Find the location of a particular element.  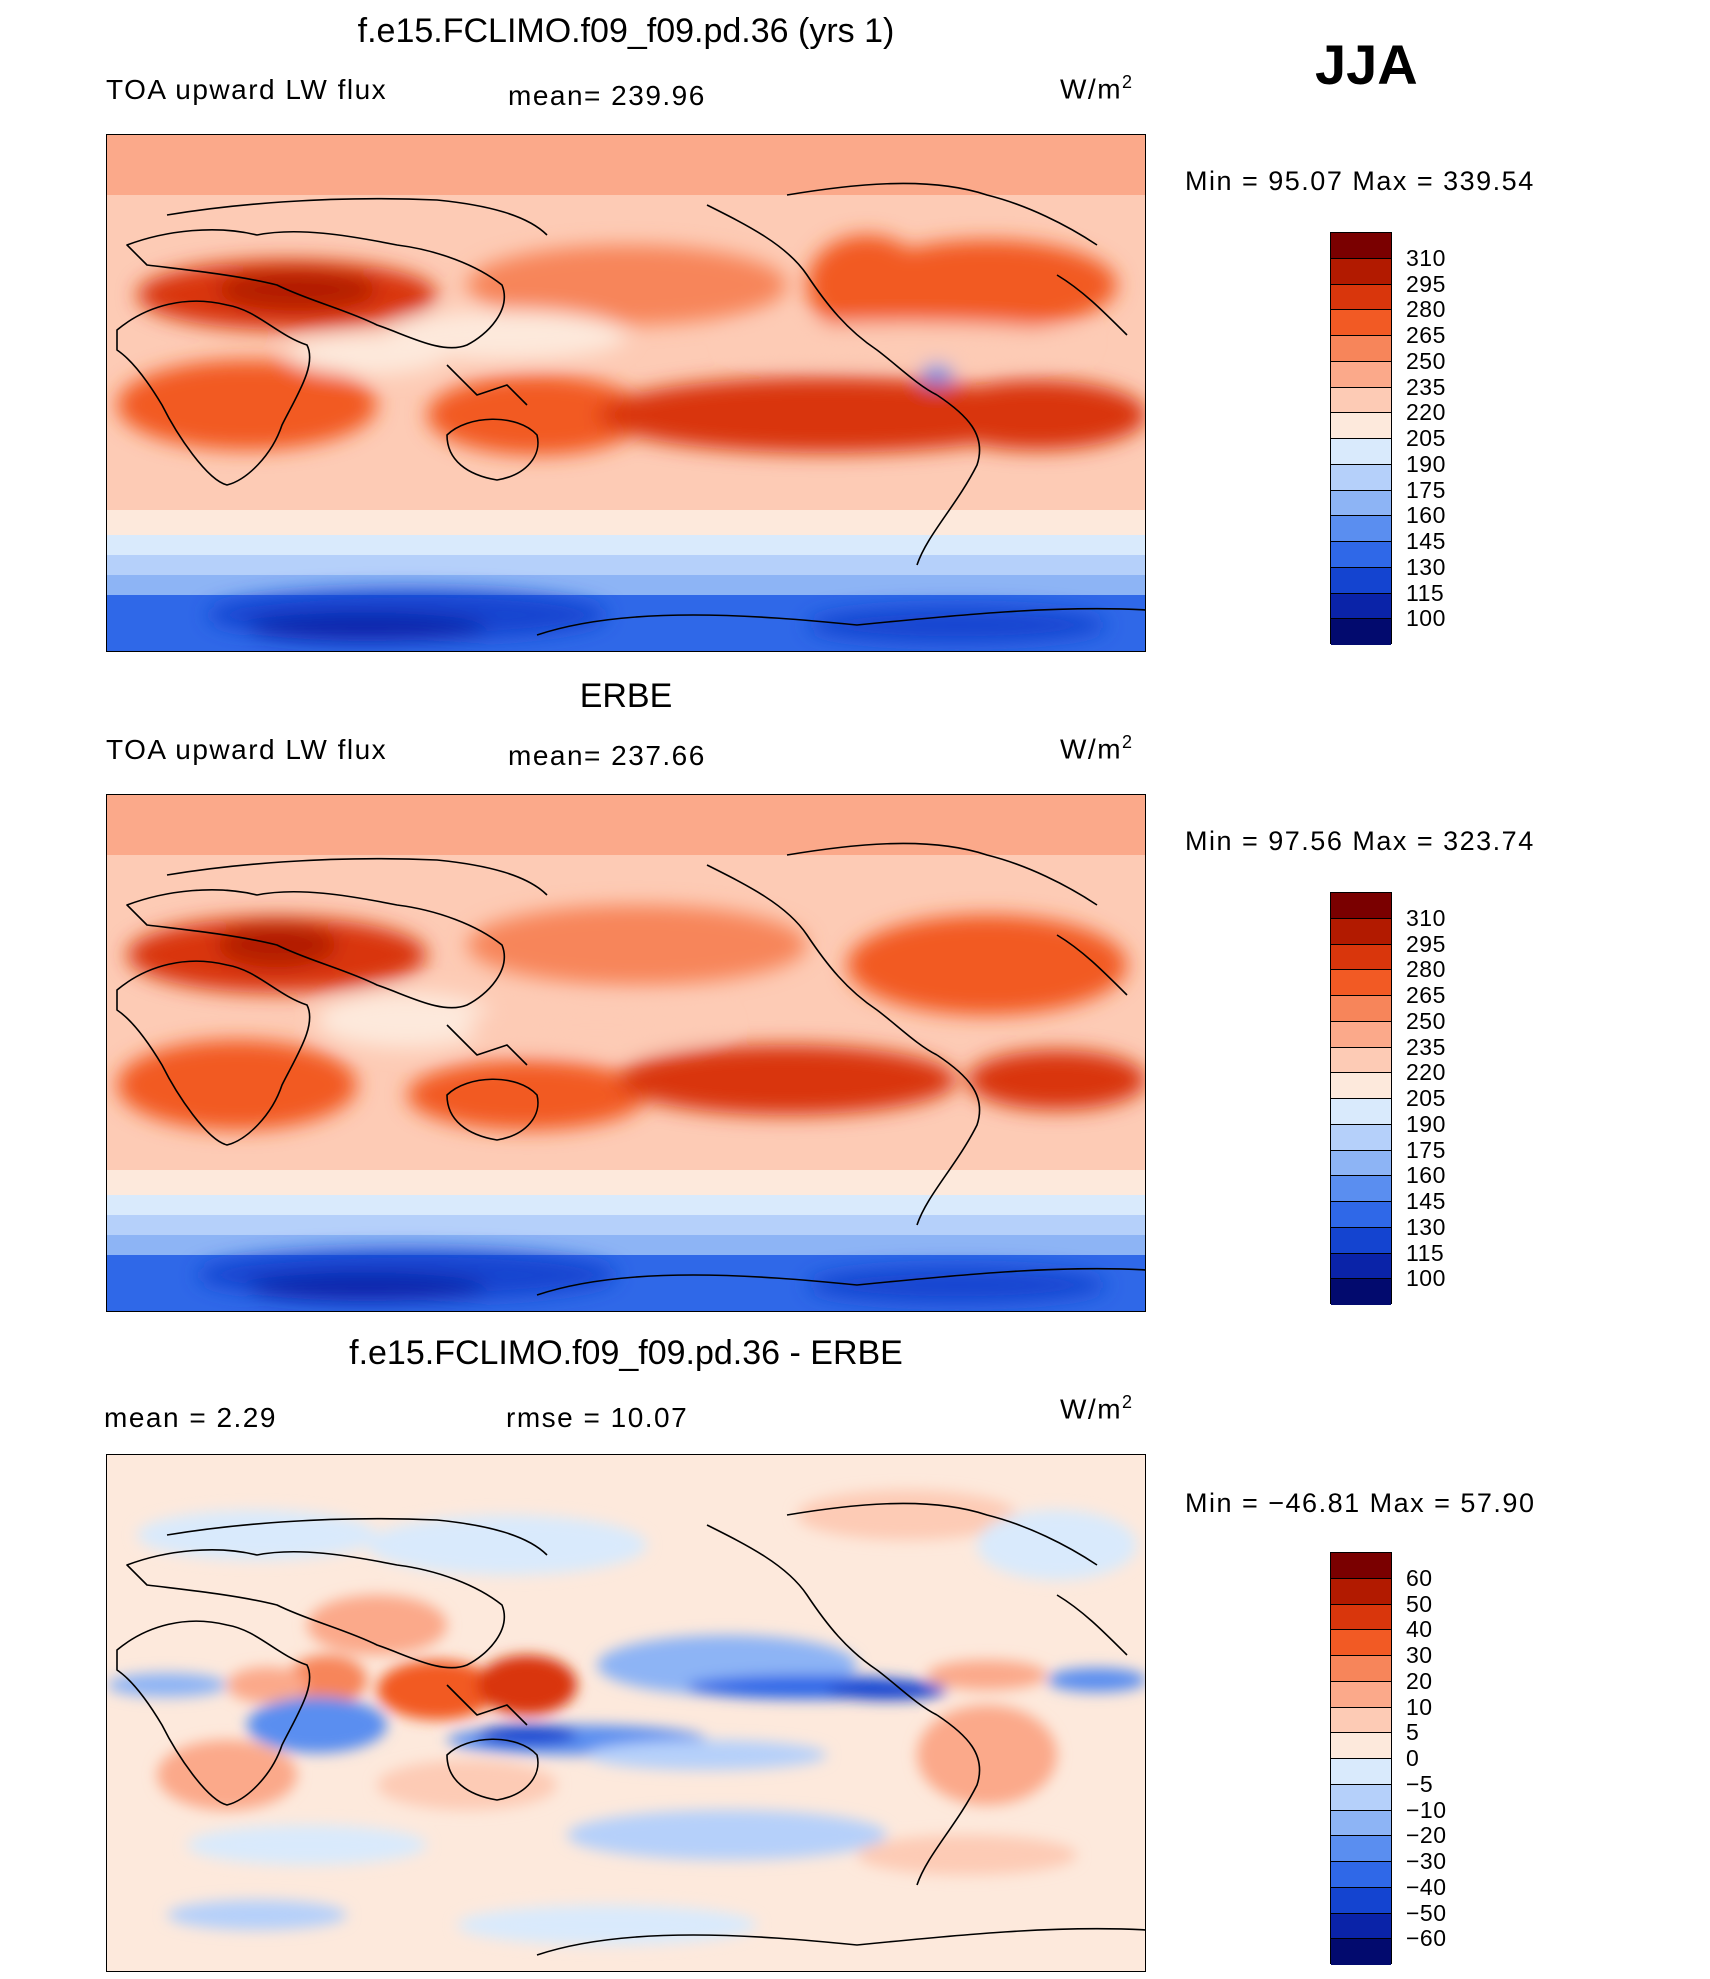

colorbar-tick-label: 0 is located at coordinates (1413, 1758).